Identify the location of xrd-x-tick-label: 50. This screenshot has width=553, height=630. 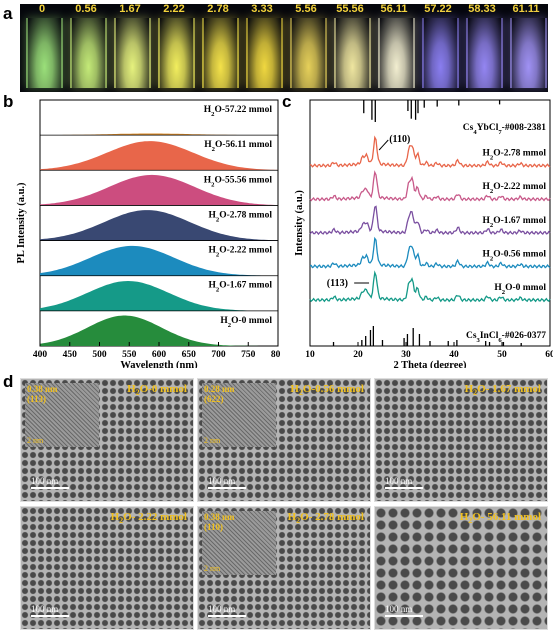
(502, 355).